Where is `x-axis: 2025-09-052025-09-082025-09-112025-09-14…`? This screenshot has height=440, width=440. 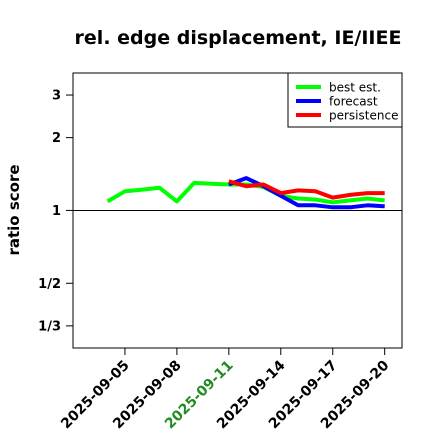 x-axis: 2025-09-052025-09-082025-09-112025-09-14… is located at coordinates (225, 390).